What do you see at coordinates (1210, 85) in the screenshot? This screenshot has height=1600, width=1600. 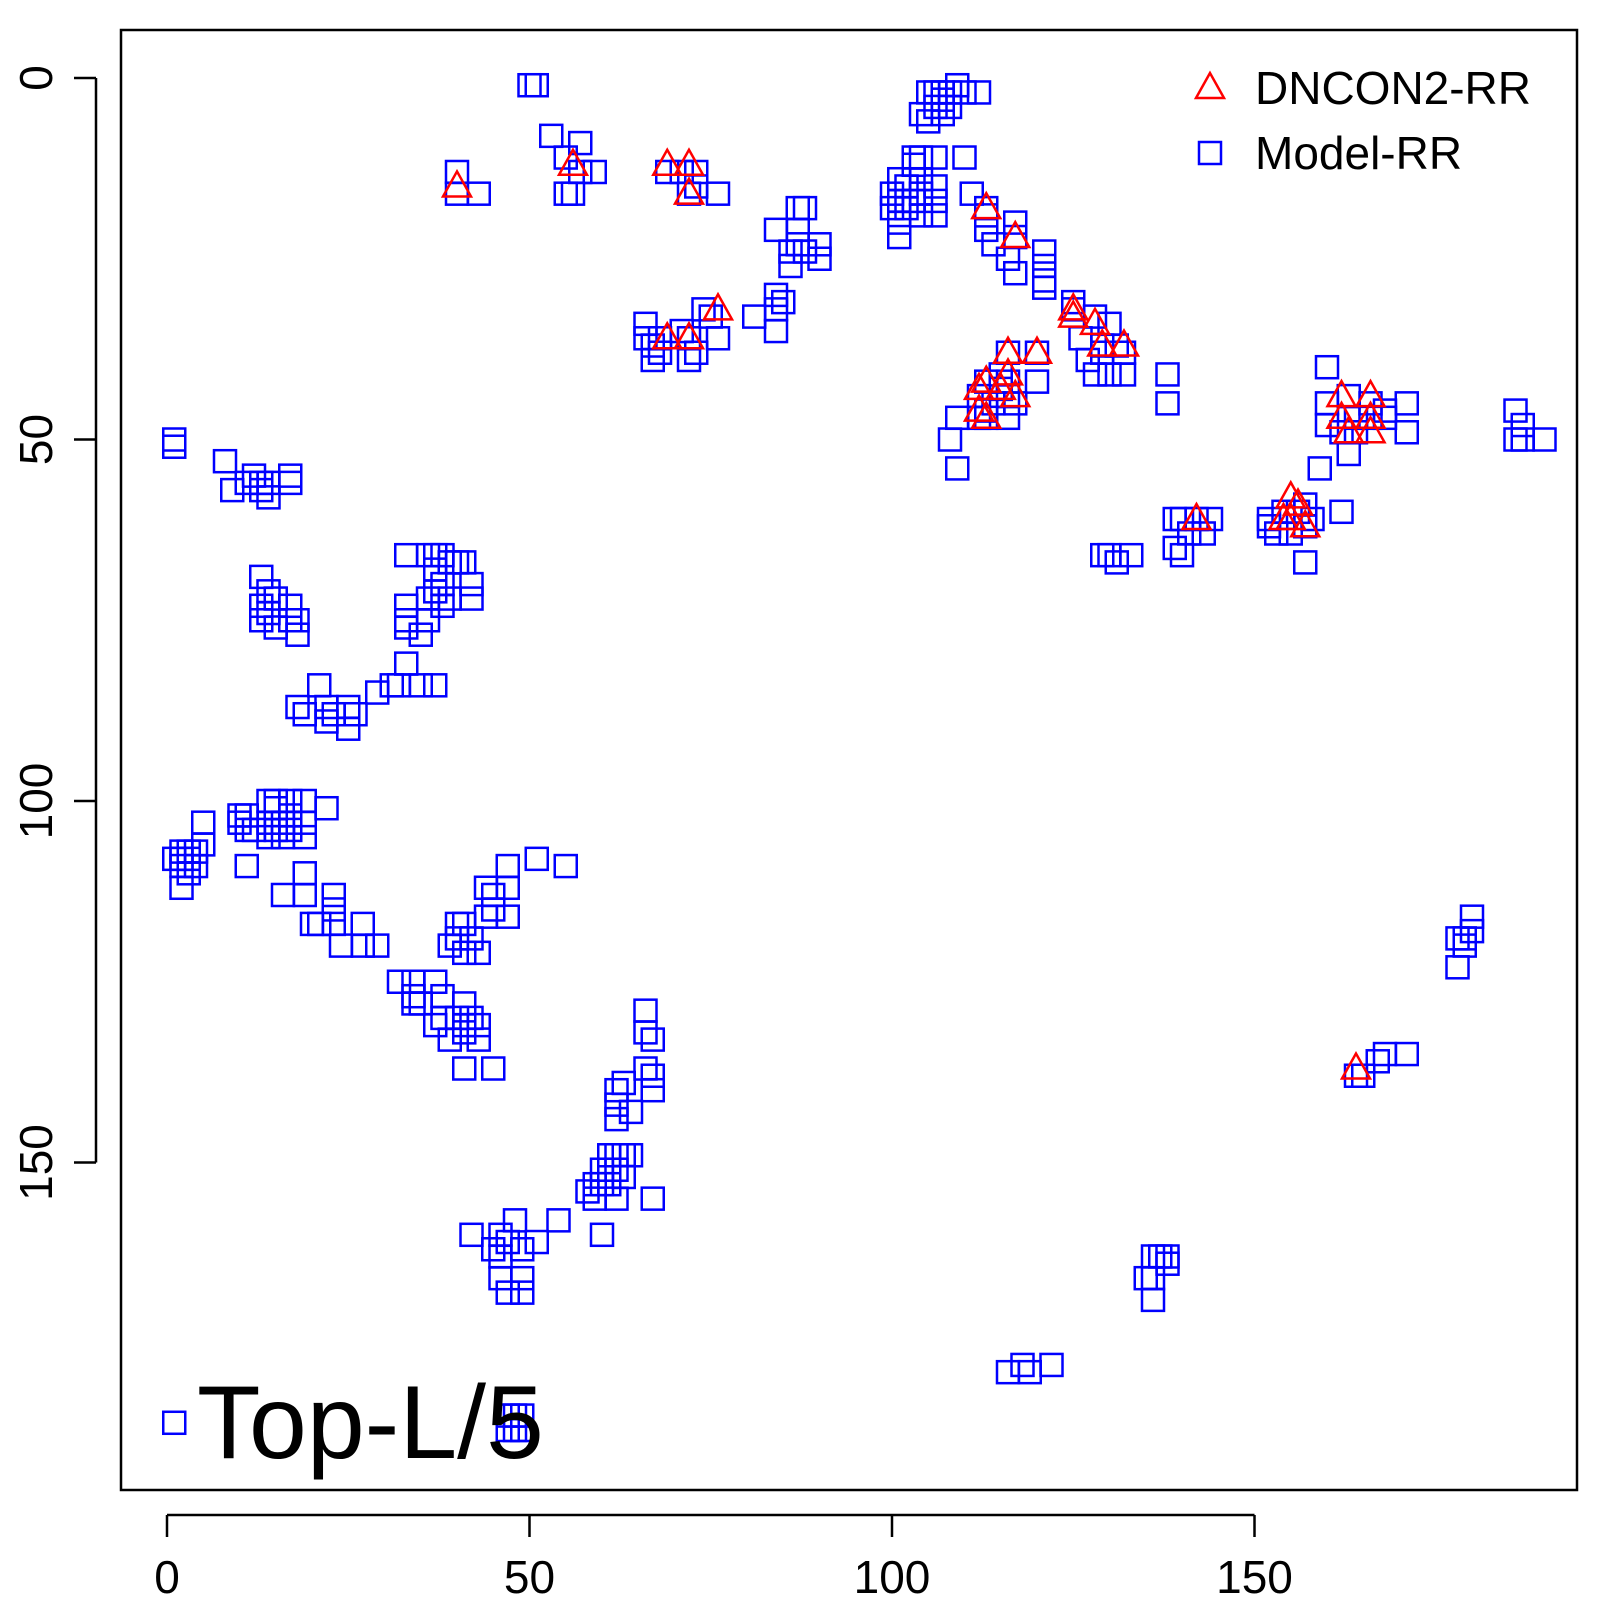 I see `legend-dncon2-rr-marker` at bounding box center [1210, 85].